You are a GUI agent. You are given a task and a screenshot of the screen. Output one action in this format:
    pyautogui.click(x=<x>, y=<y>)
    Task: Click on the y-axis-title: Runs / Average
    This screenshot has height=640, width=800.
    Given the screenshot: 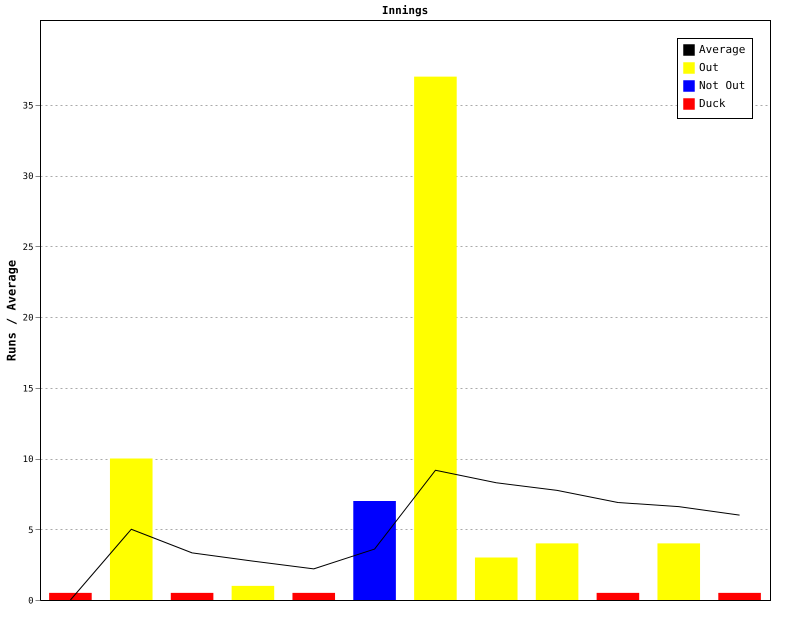 What is the action you would take?
    pyautogui.click(x=11, y=311)
    